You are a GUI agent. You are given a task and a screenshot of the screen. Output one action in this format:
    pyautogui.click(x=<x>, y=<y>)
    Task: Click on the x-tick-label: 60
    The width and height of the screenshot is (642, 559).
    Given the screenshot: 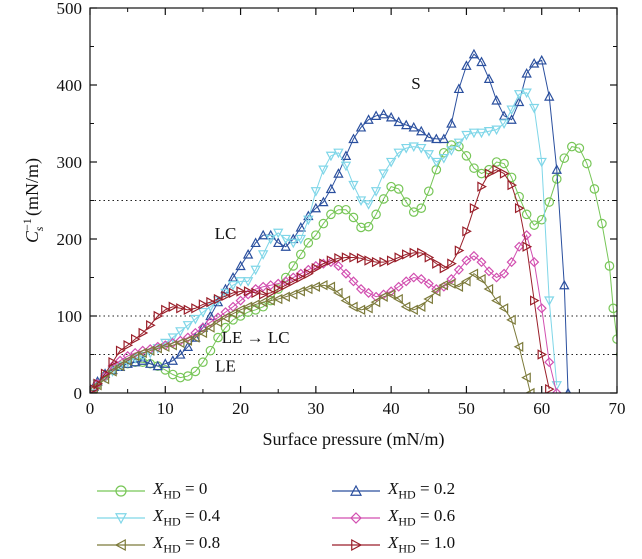 What is the action you would take?
    pyautogui.click(x=541, y=408)
    